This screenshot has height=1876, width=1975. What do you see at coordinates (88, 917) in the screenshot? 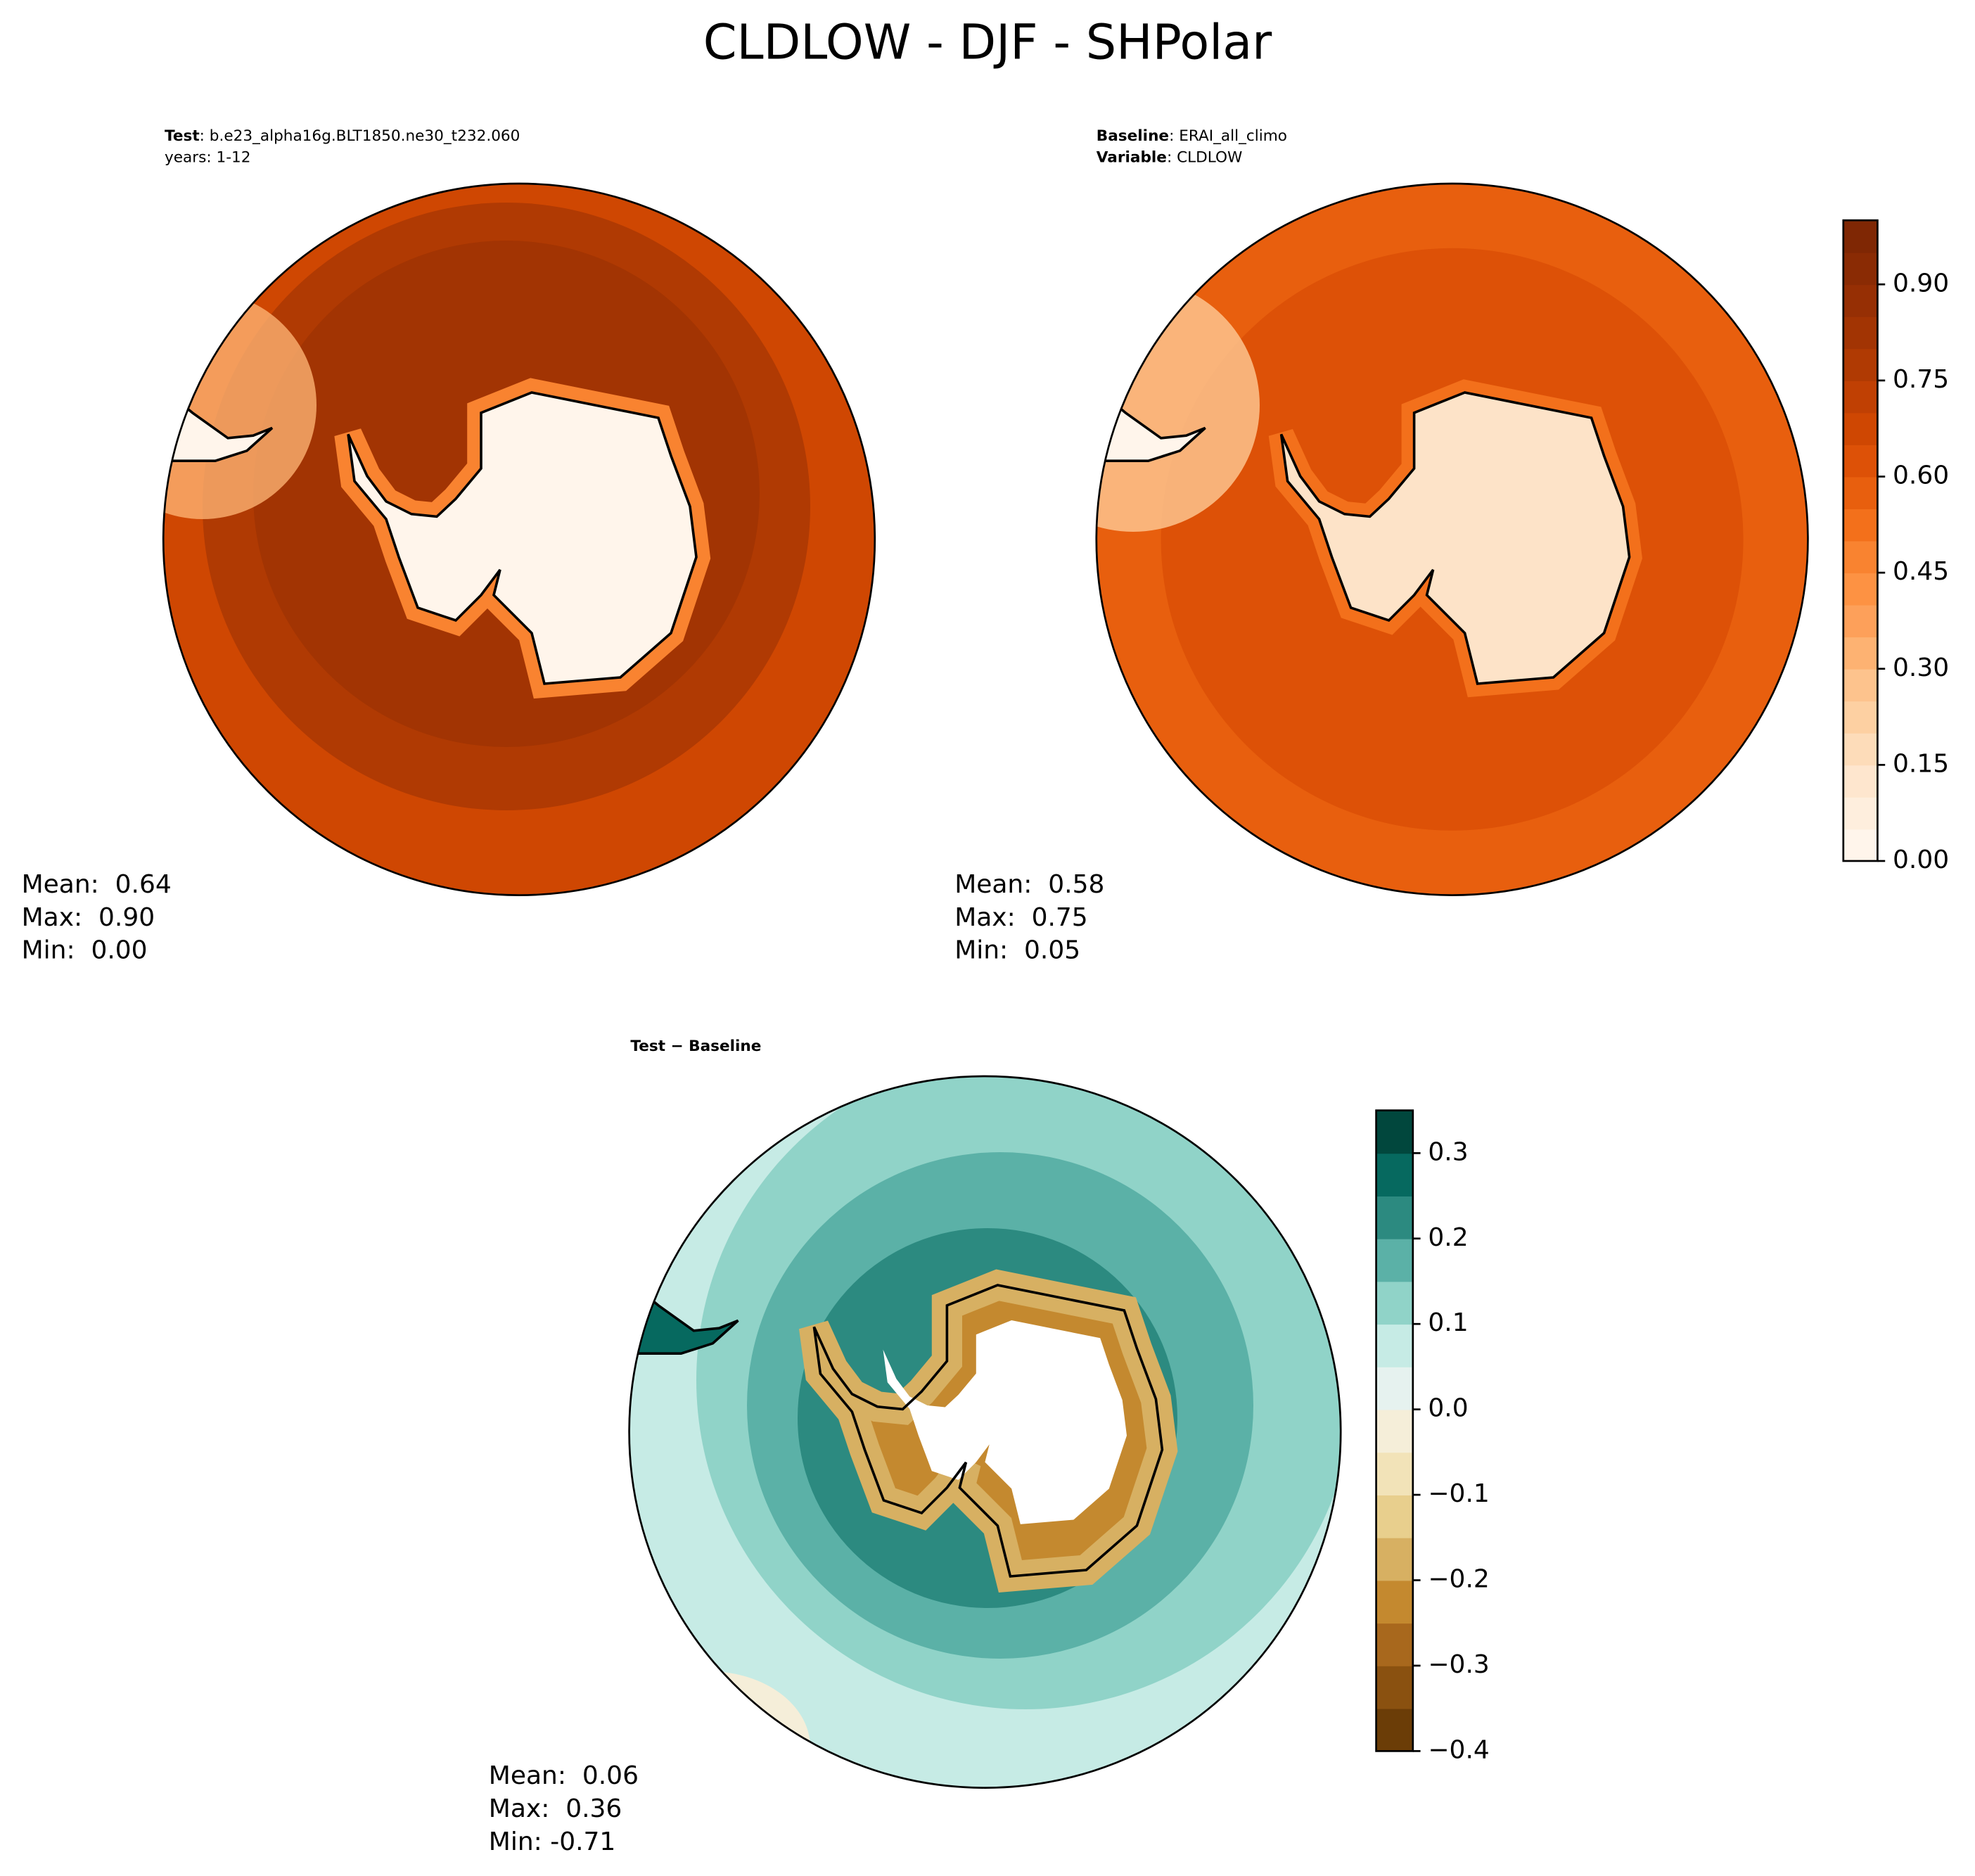
I see `stat: Max: 0.90` at bounding box center [88, 917].